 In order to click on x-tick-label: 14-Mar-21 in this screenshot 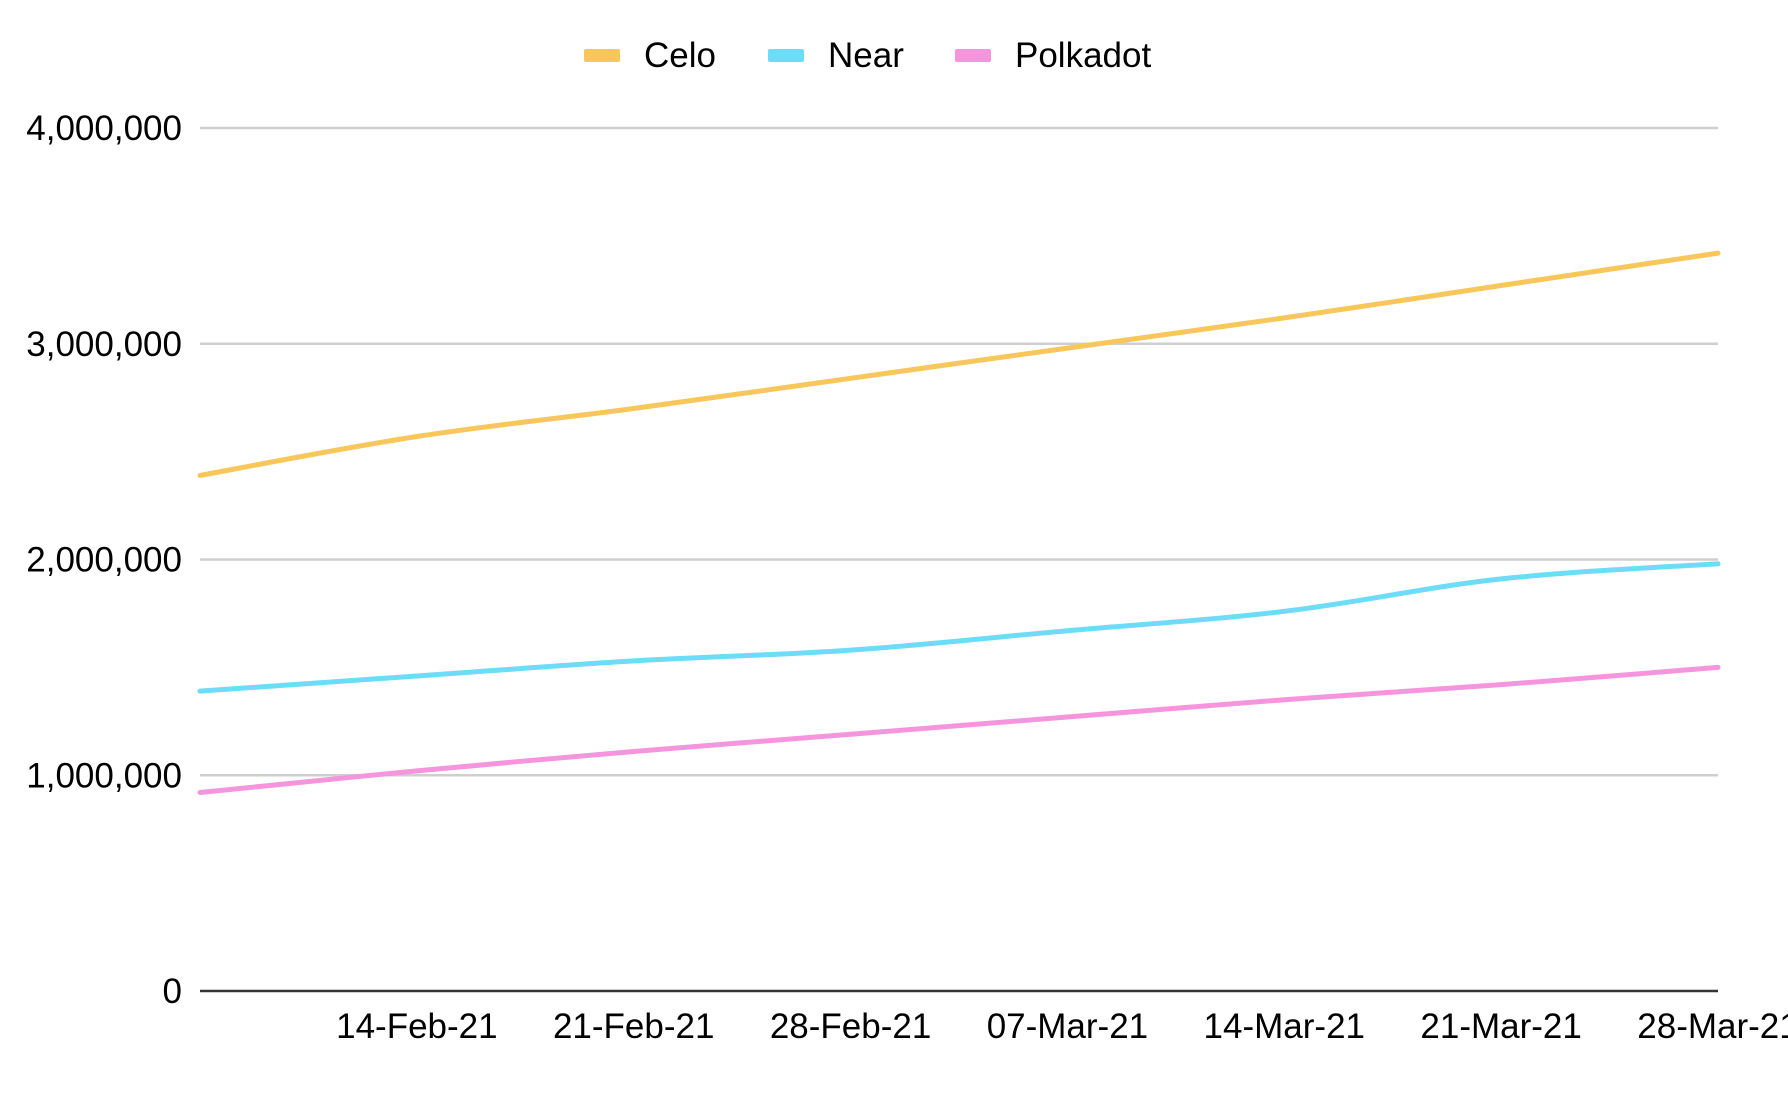, I will do `click(1284, 1026)`.